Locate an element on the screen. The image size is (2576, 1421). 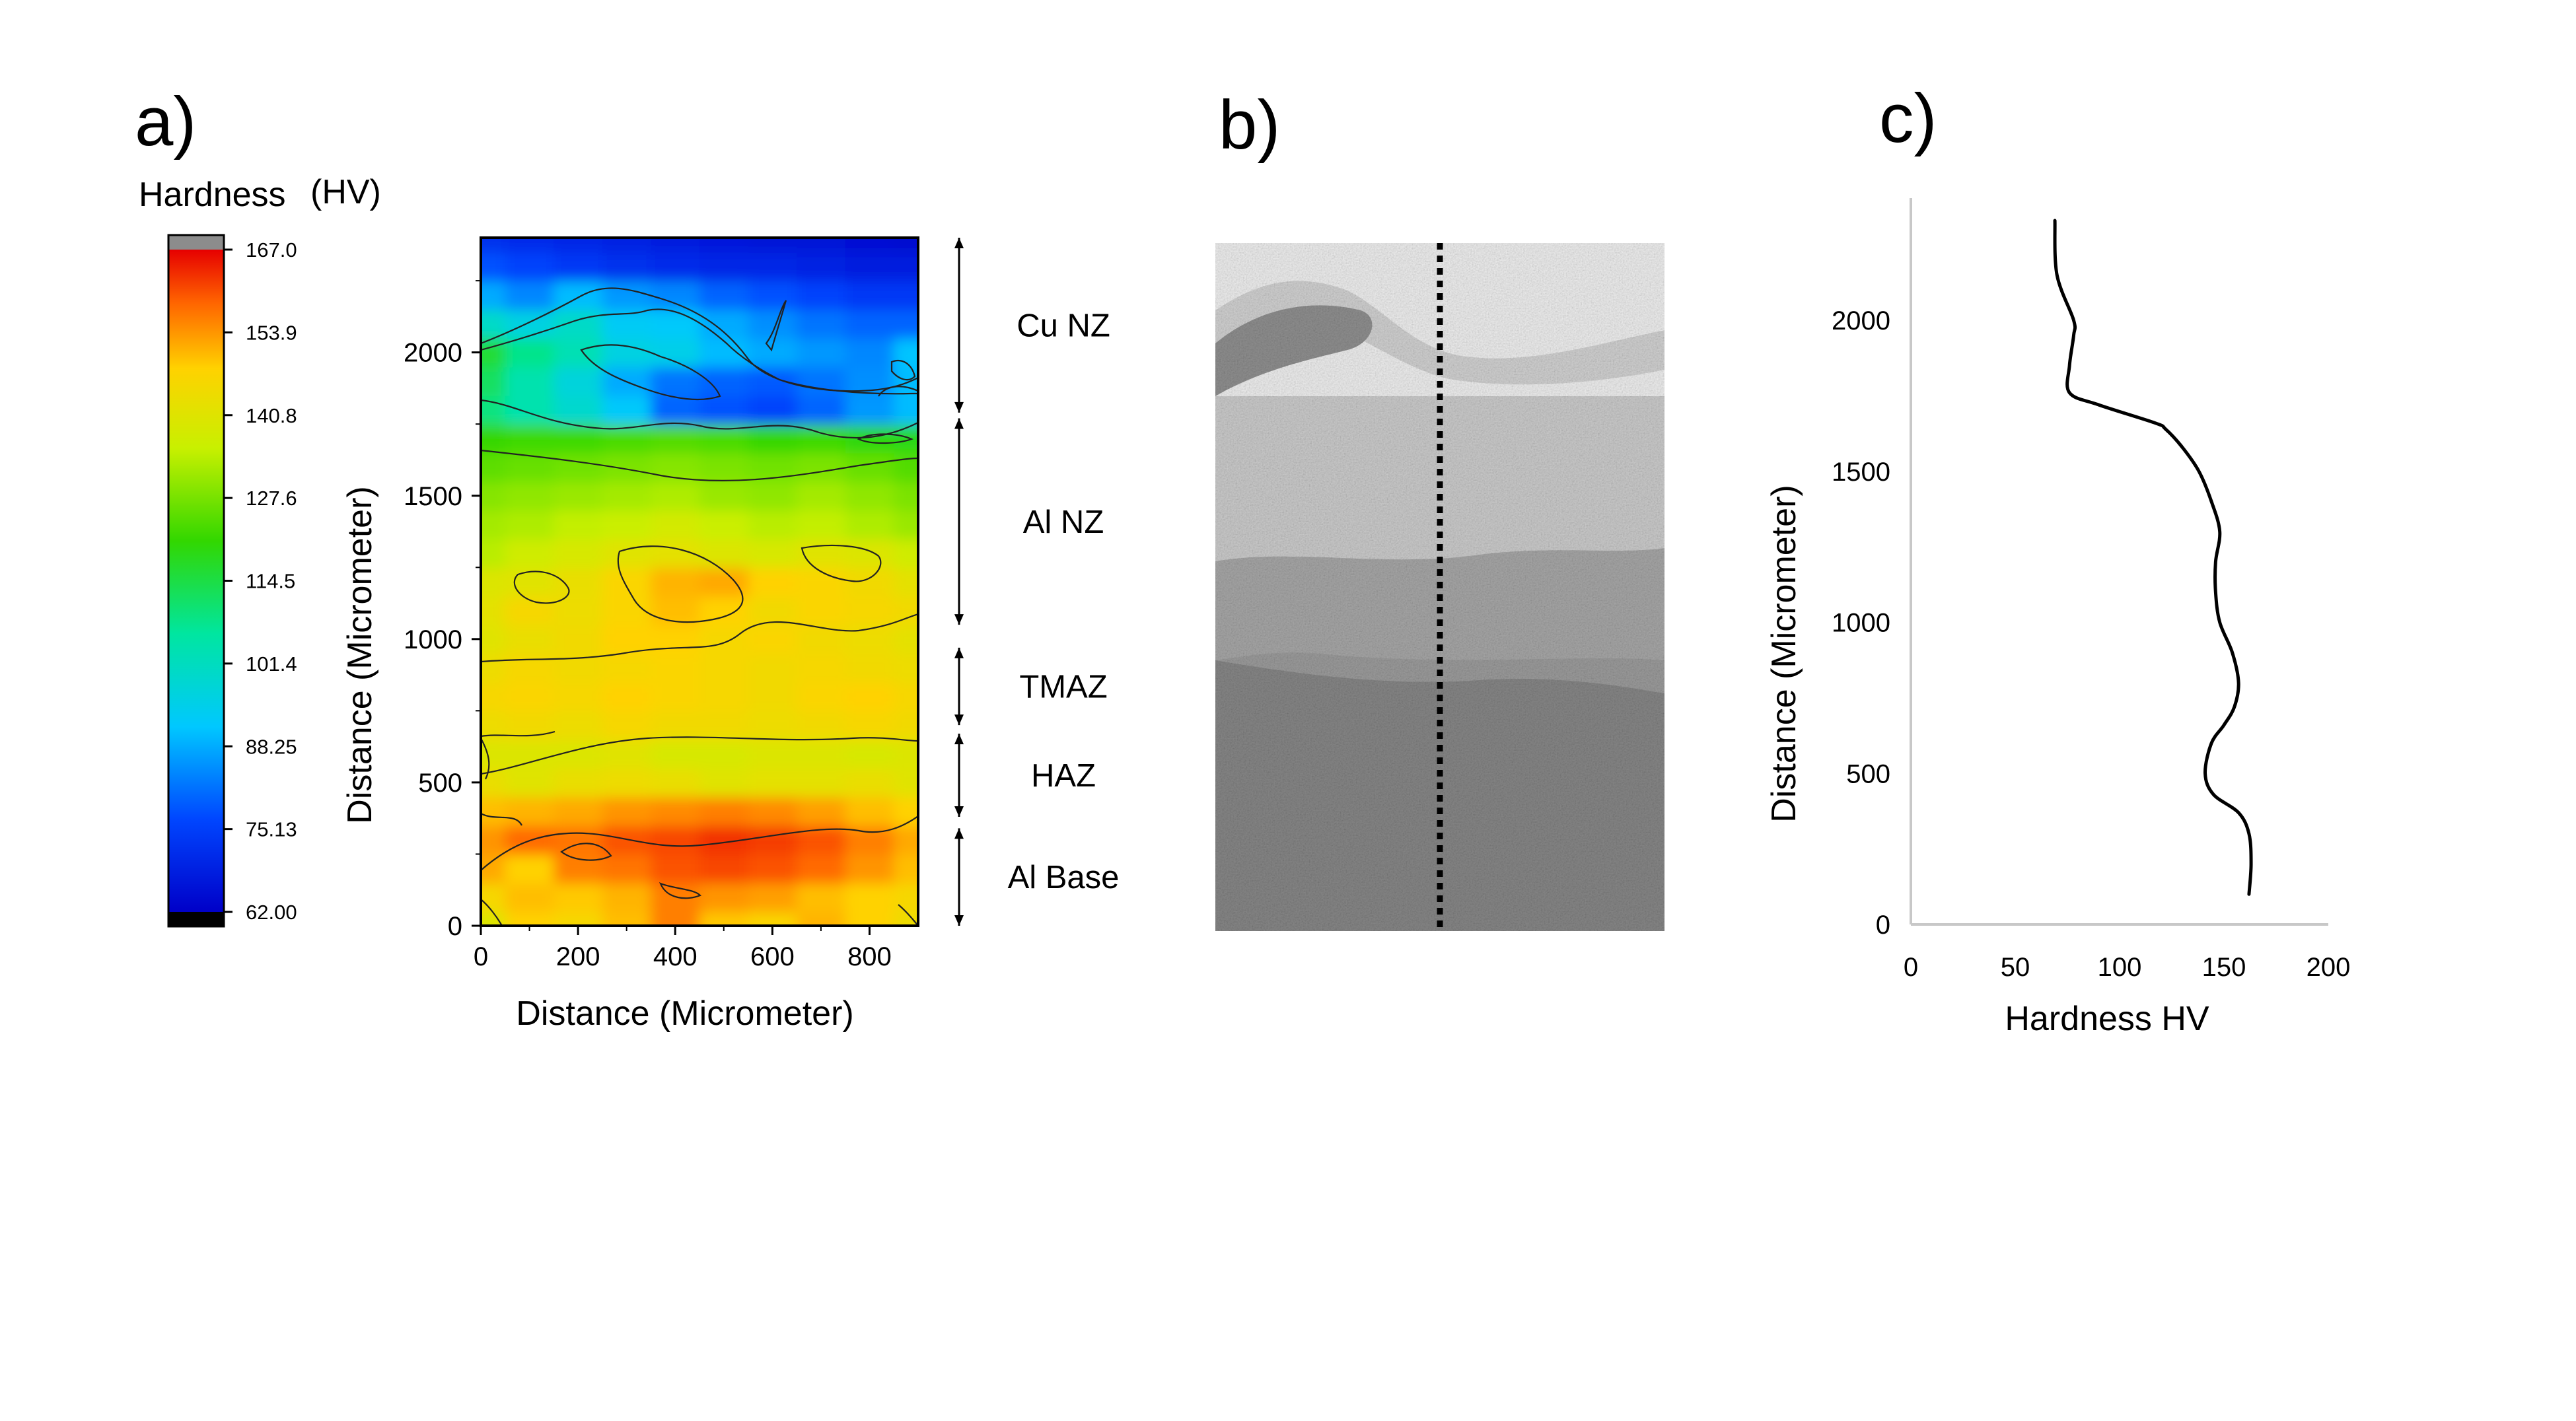
heatmap-y-tick-label: 1500 is located at coordinates (433, 496).